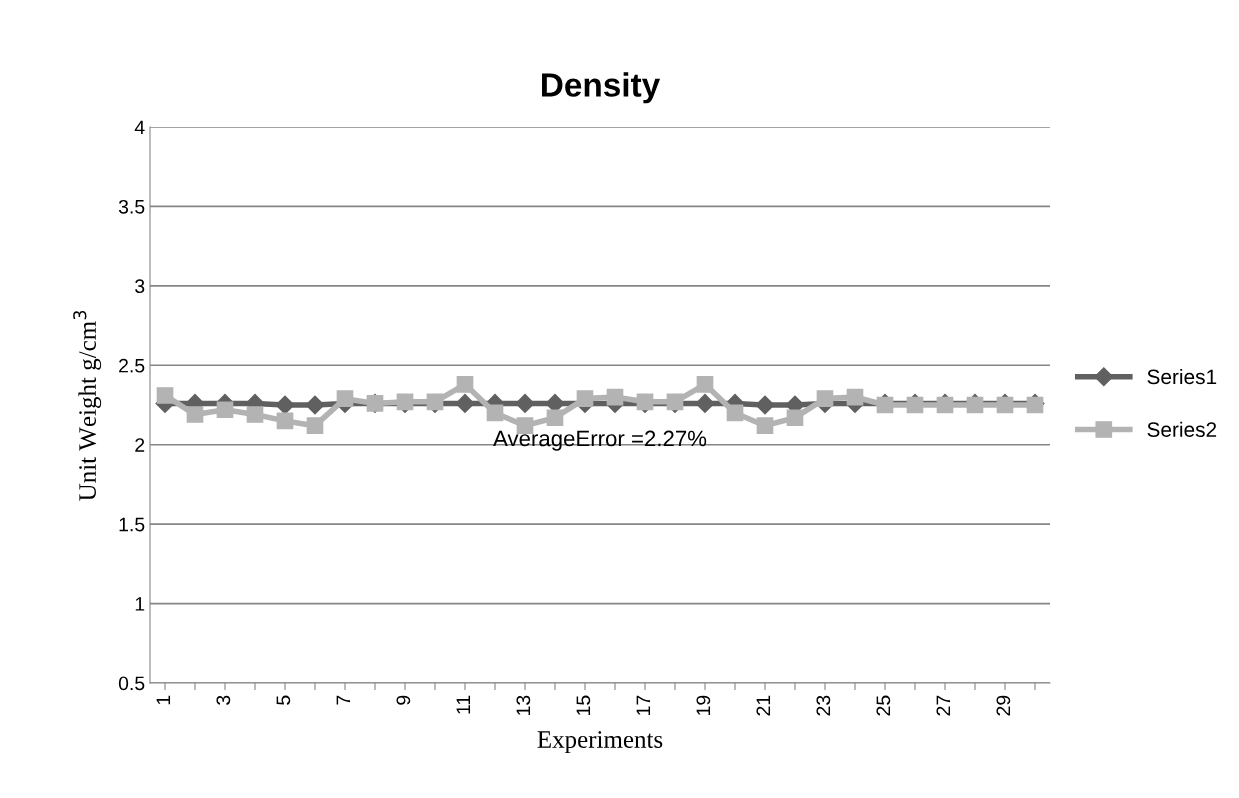  Describe the element at coordinates (883, 705) in the screenshot. I see `x-tick-label: 25` at that location.